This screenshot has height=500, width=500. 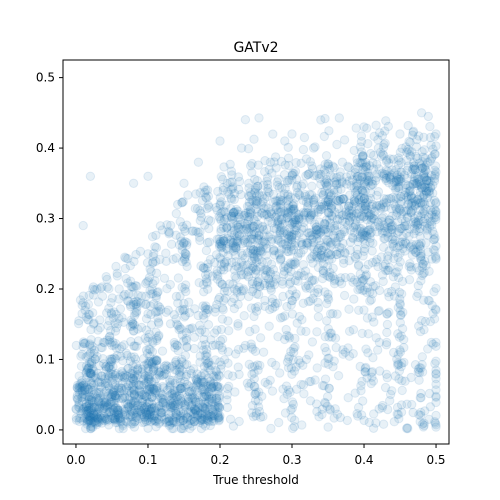 What do you see at coordinates (75, 460) in the screenshot?
I see `x-tick-label: 0.0` at bounding box center [75, 460].